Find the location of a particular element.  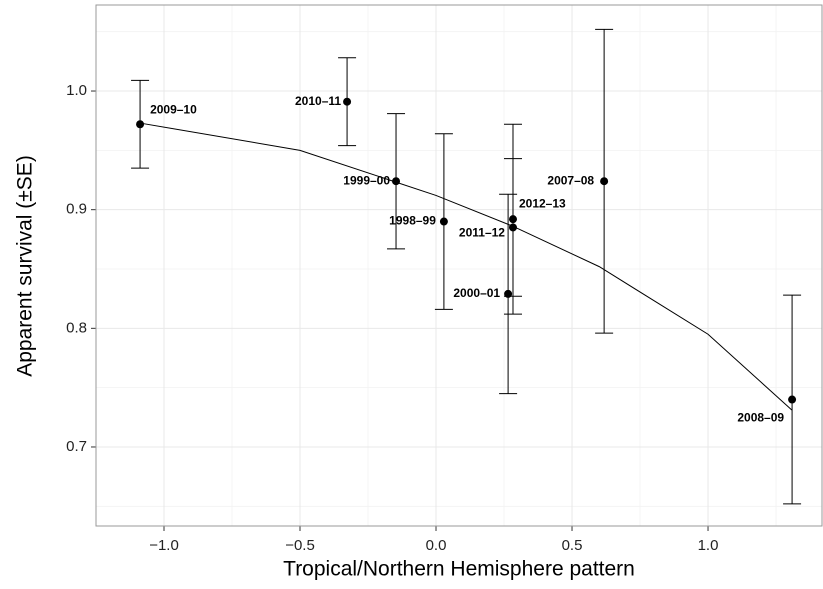

point-label: 1998–99 is located at coordinates (412, 221).